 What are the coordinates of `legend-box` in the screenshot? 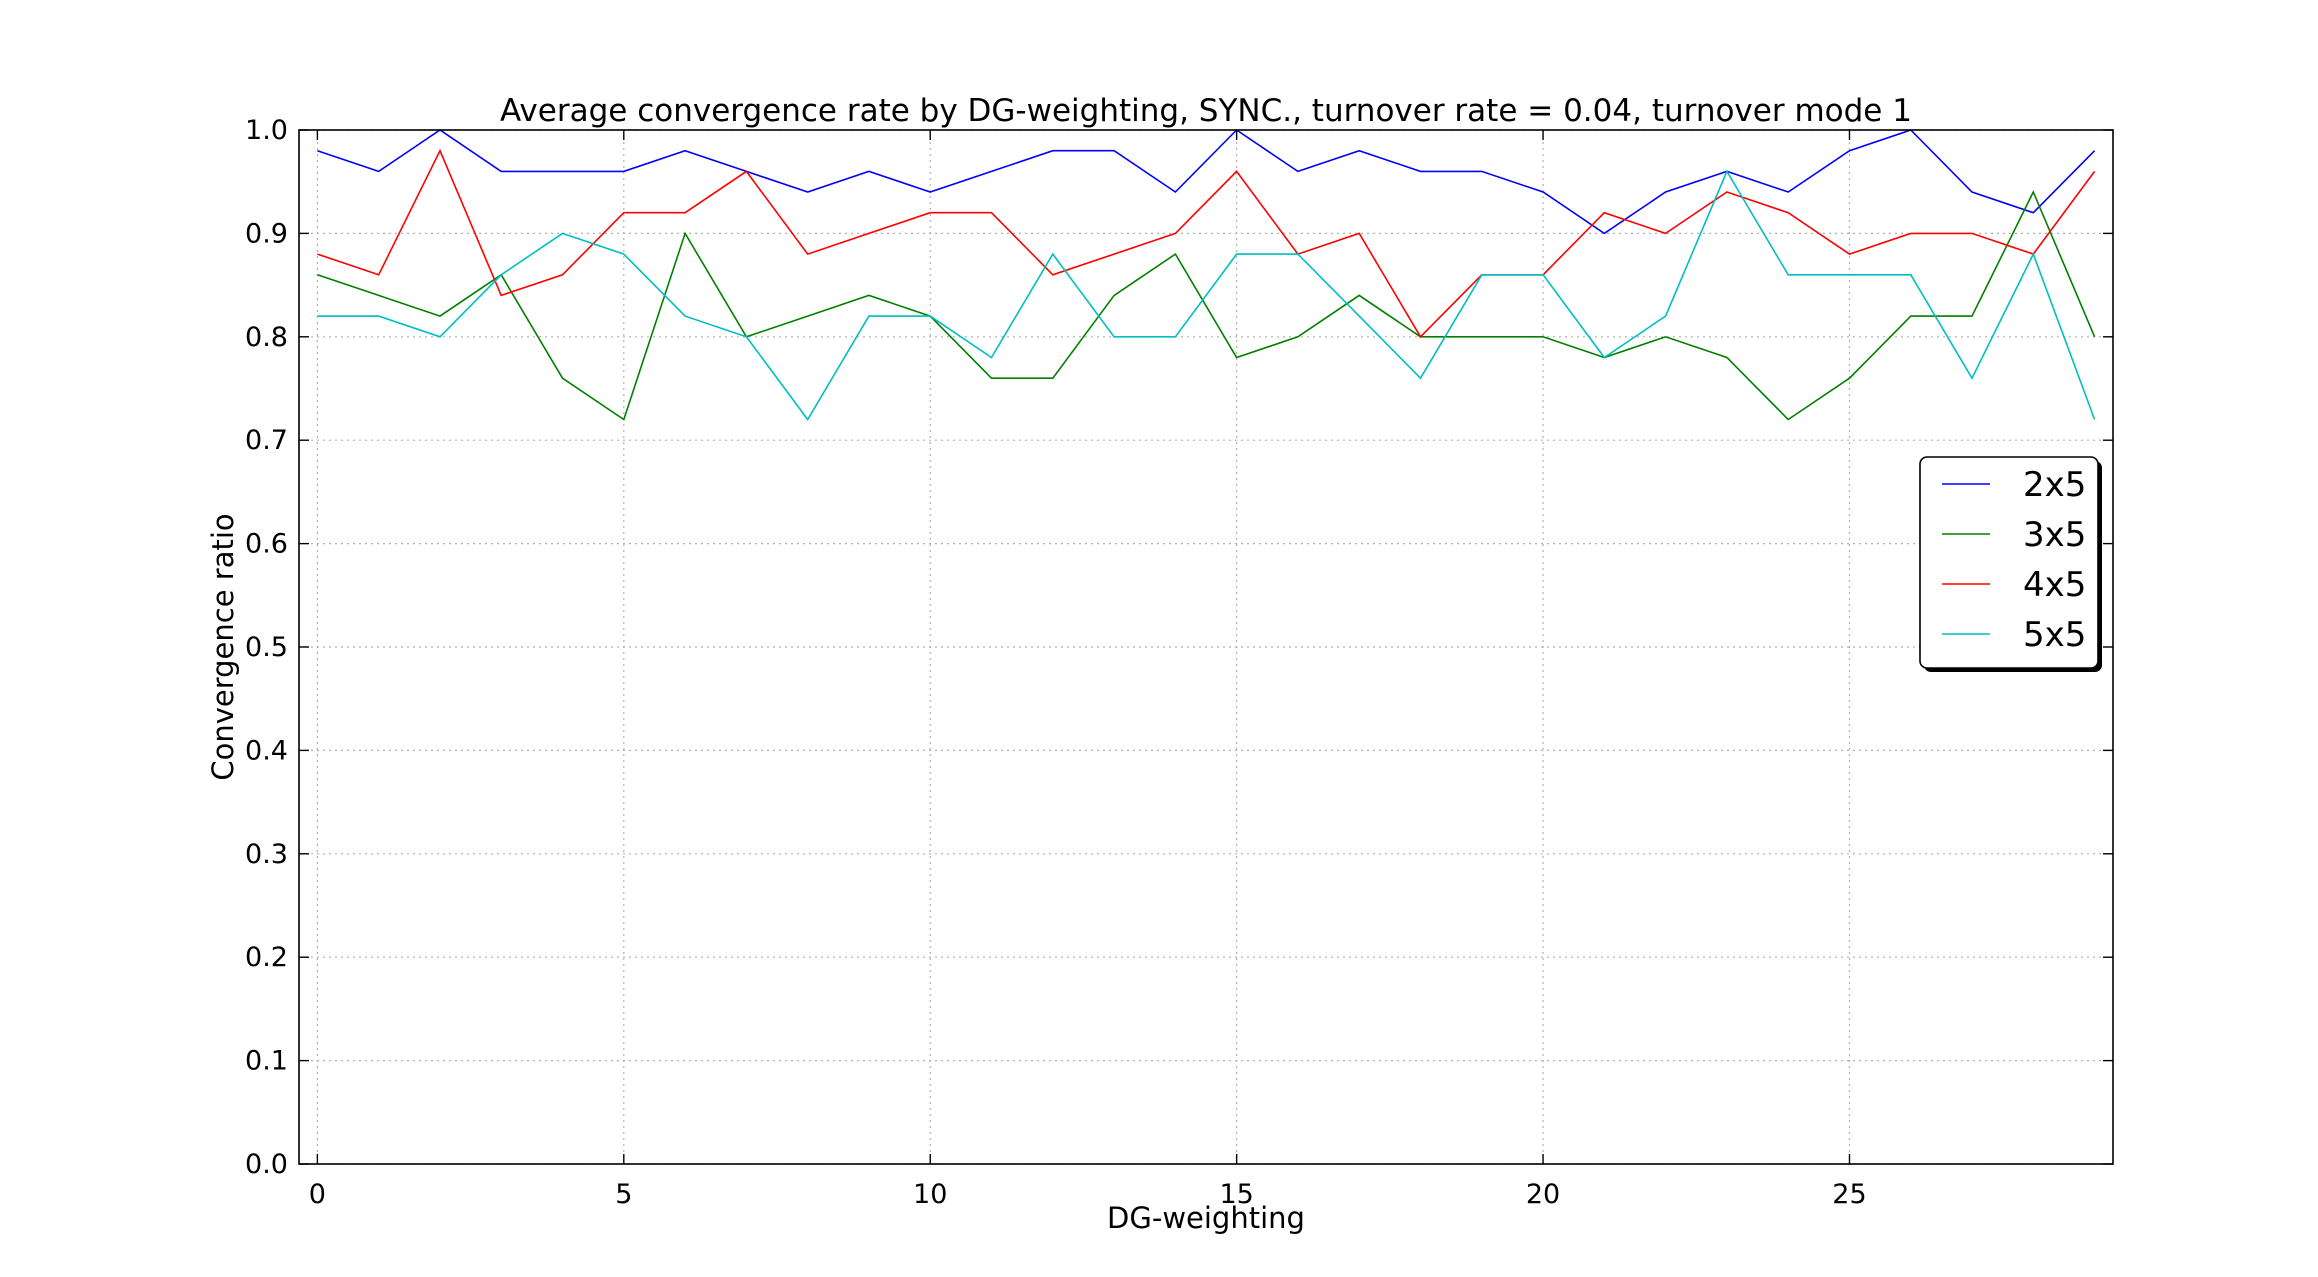 It's located at (2009, 562).